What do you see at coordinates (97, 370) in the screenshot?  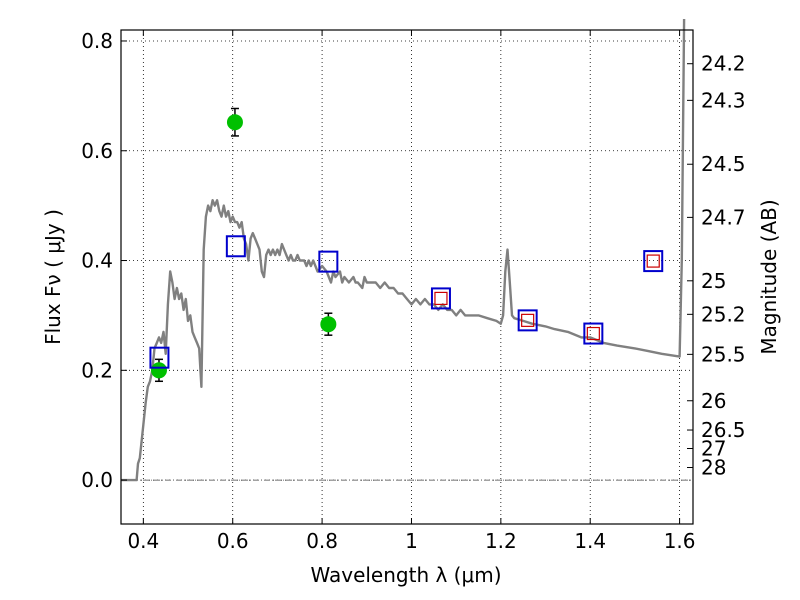 I see `y-tick-label-1: 0.2` at bounding box center [97, 370].